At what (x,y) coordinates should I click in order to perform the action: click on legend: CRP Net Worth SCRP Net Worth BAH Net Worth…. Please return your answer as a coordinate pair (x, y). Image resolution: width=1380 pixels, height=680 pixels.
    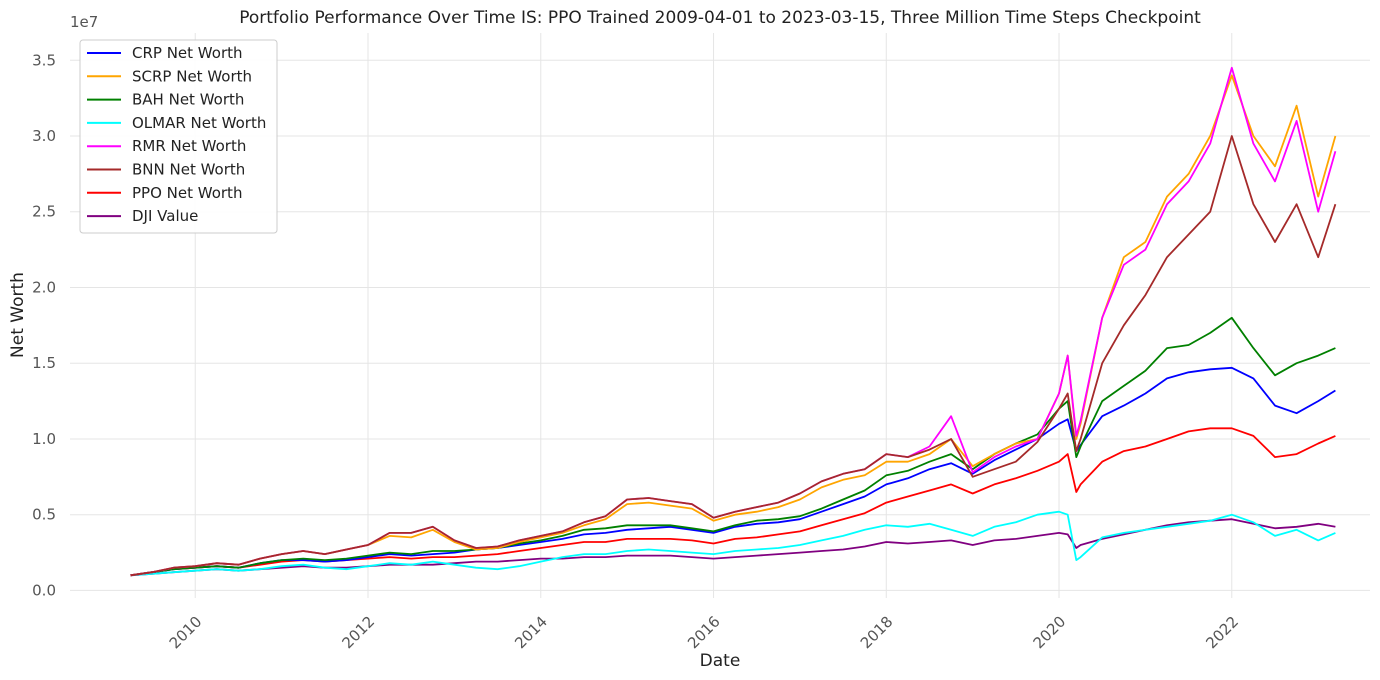
    Looking at the image, I should click on (178, 136).